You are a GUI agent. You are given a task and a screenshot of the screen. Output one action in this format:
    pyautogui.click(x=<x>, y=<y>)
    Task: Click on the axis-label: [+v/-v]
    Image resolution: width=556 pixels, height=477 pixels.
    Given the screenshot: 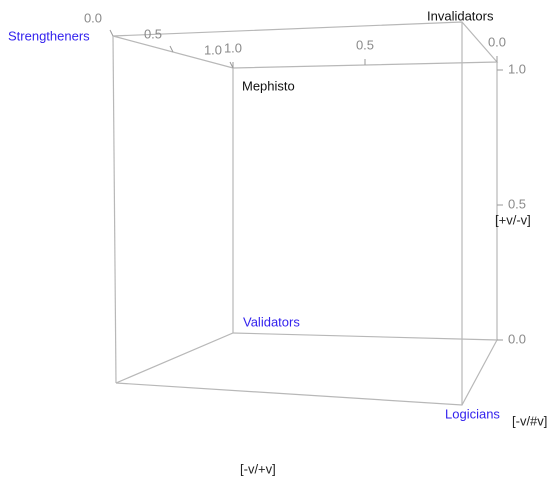 What is the action you would take?
    pyautogui.click(x=513, y=219)
    